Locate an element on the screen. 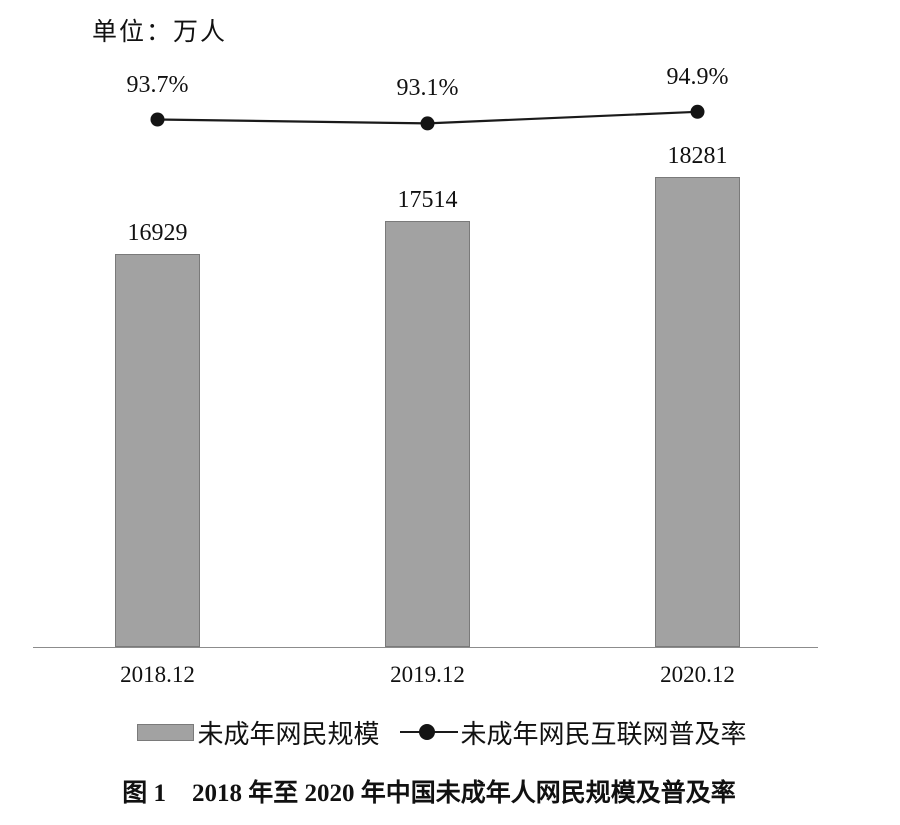  x-tick-label-2020: 2020.12 is located at coordinates (697, 674).